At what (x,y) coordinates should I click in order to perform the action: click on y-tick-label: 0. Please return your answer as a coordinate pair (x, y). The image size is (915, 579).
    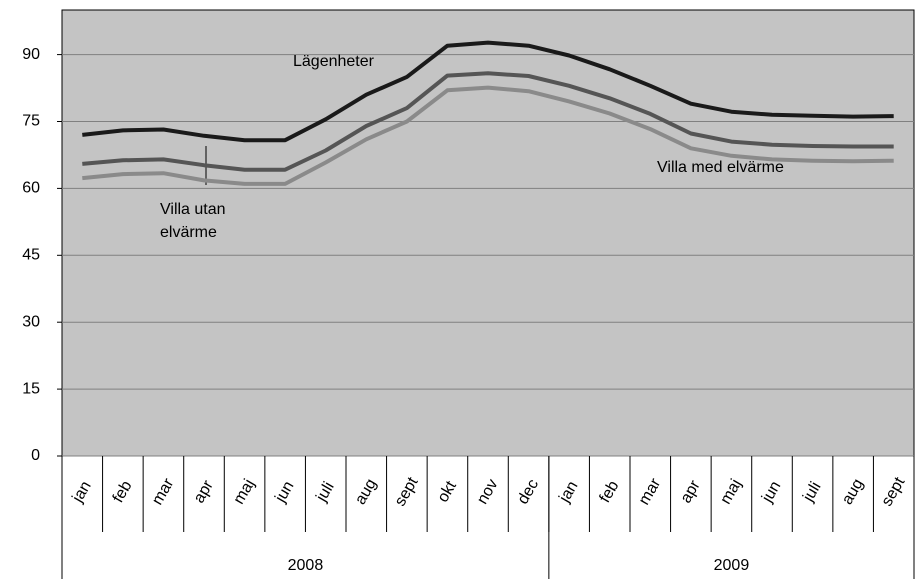
    Looking at the image, I should click on (35, 455).